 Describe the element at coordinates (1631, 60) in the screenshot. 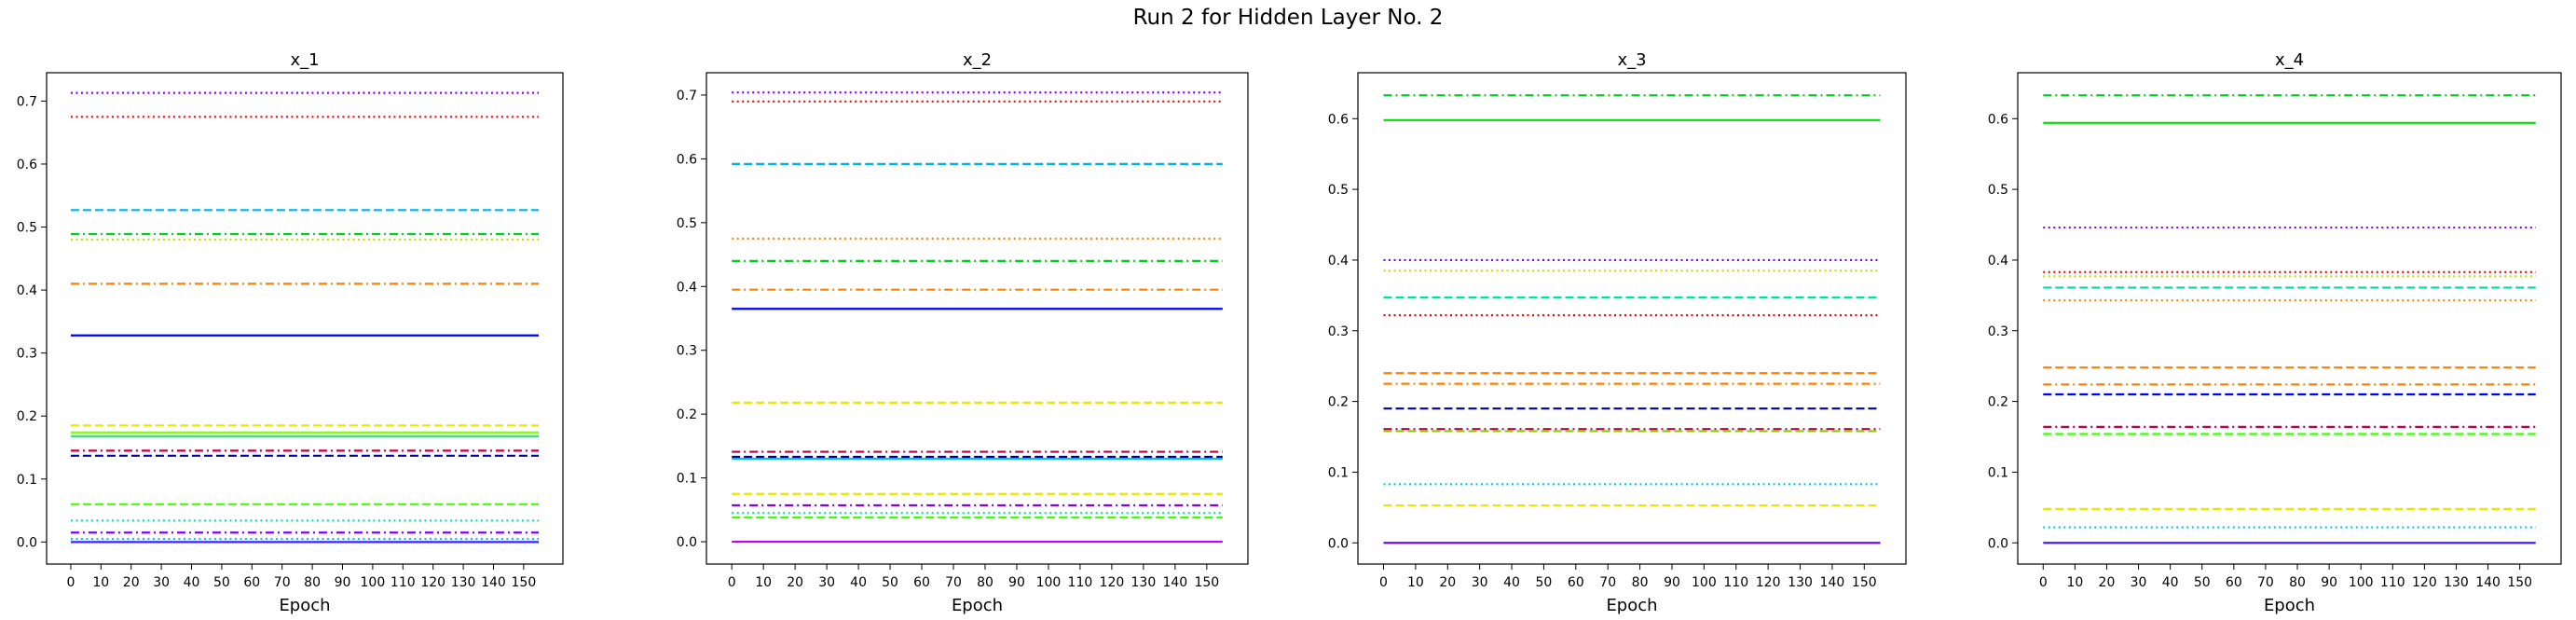

I see `subplot-title: x_3` at that location.